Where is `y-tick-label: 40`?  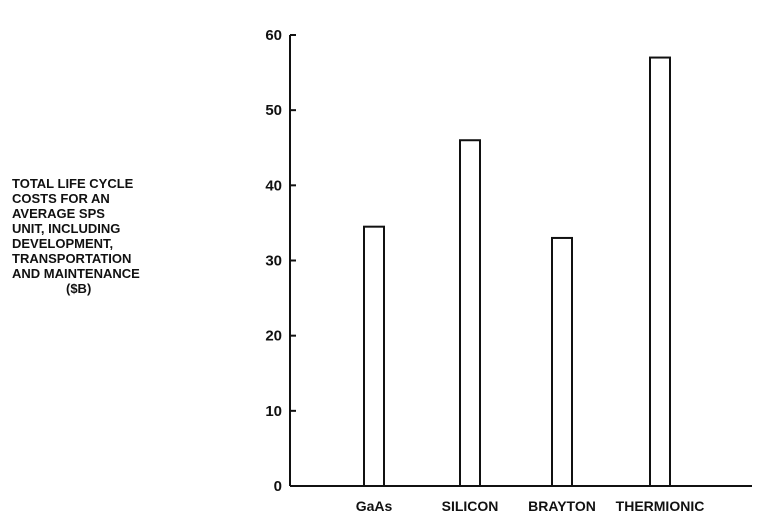 y-tick-label: 40 is located at coordinates (273, 185).